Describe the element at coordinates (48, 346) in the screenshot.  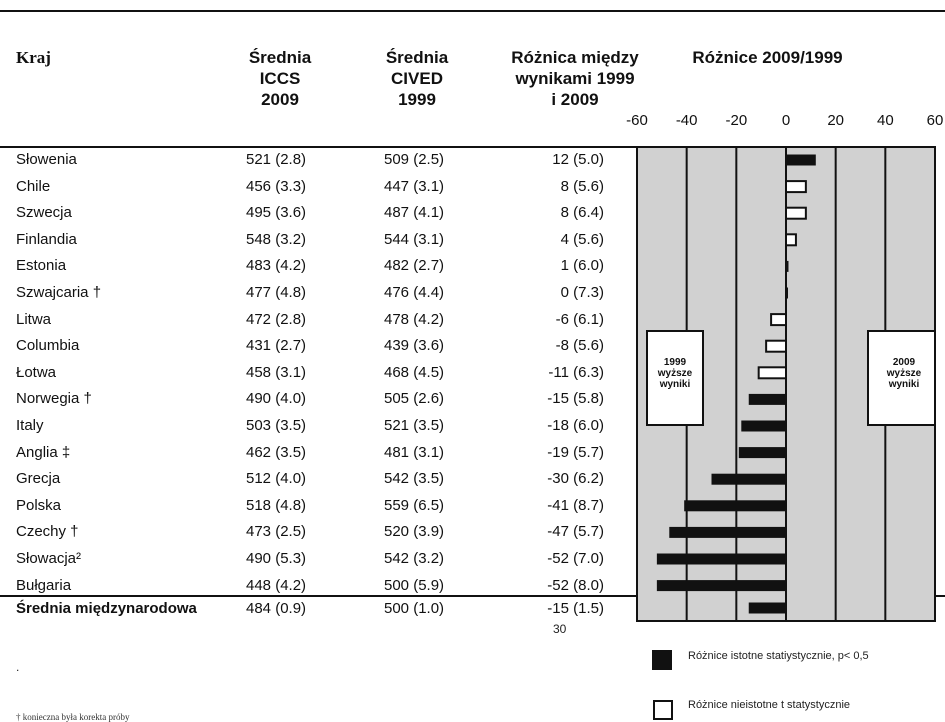
I see `country-name: Columbia` at that location.